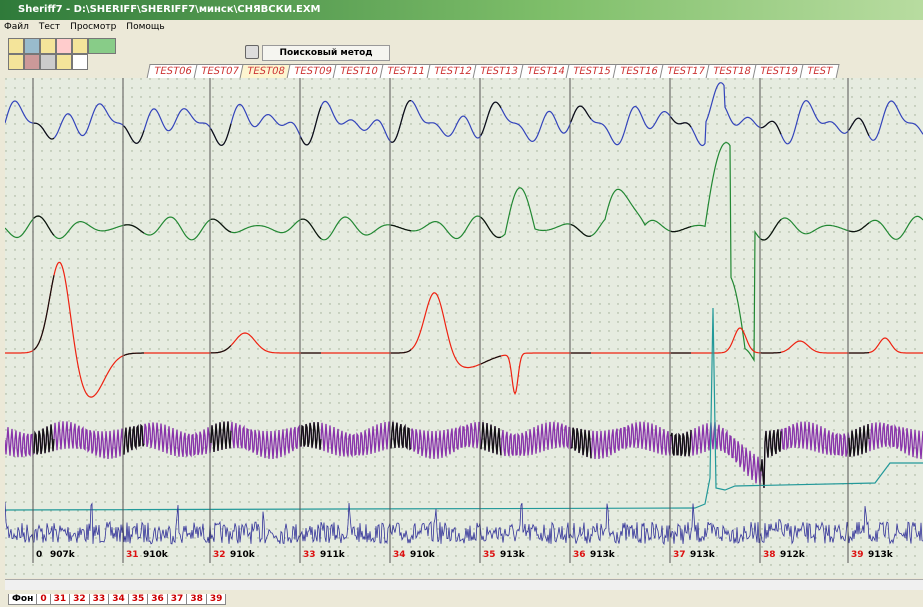 The height and width of the screenshot is (607, 923). Describe the element at coordinates (793, 555) in the screenshot. I see `marker-value: 912k` at that location.